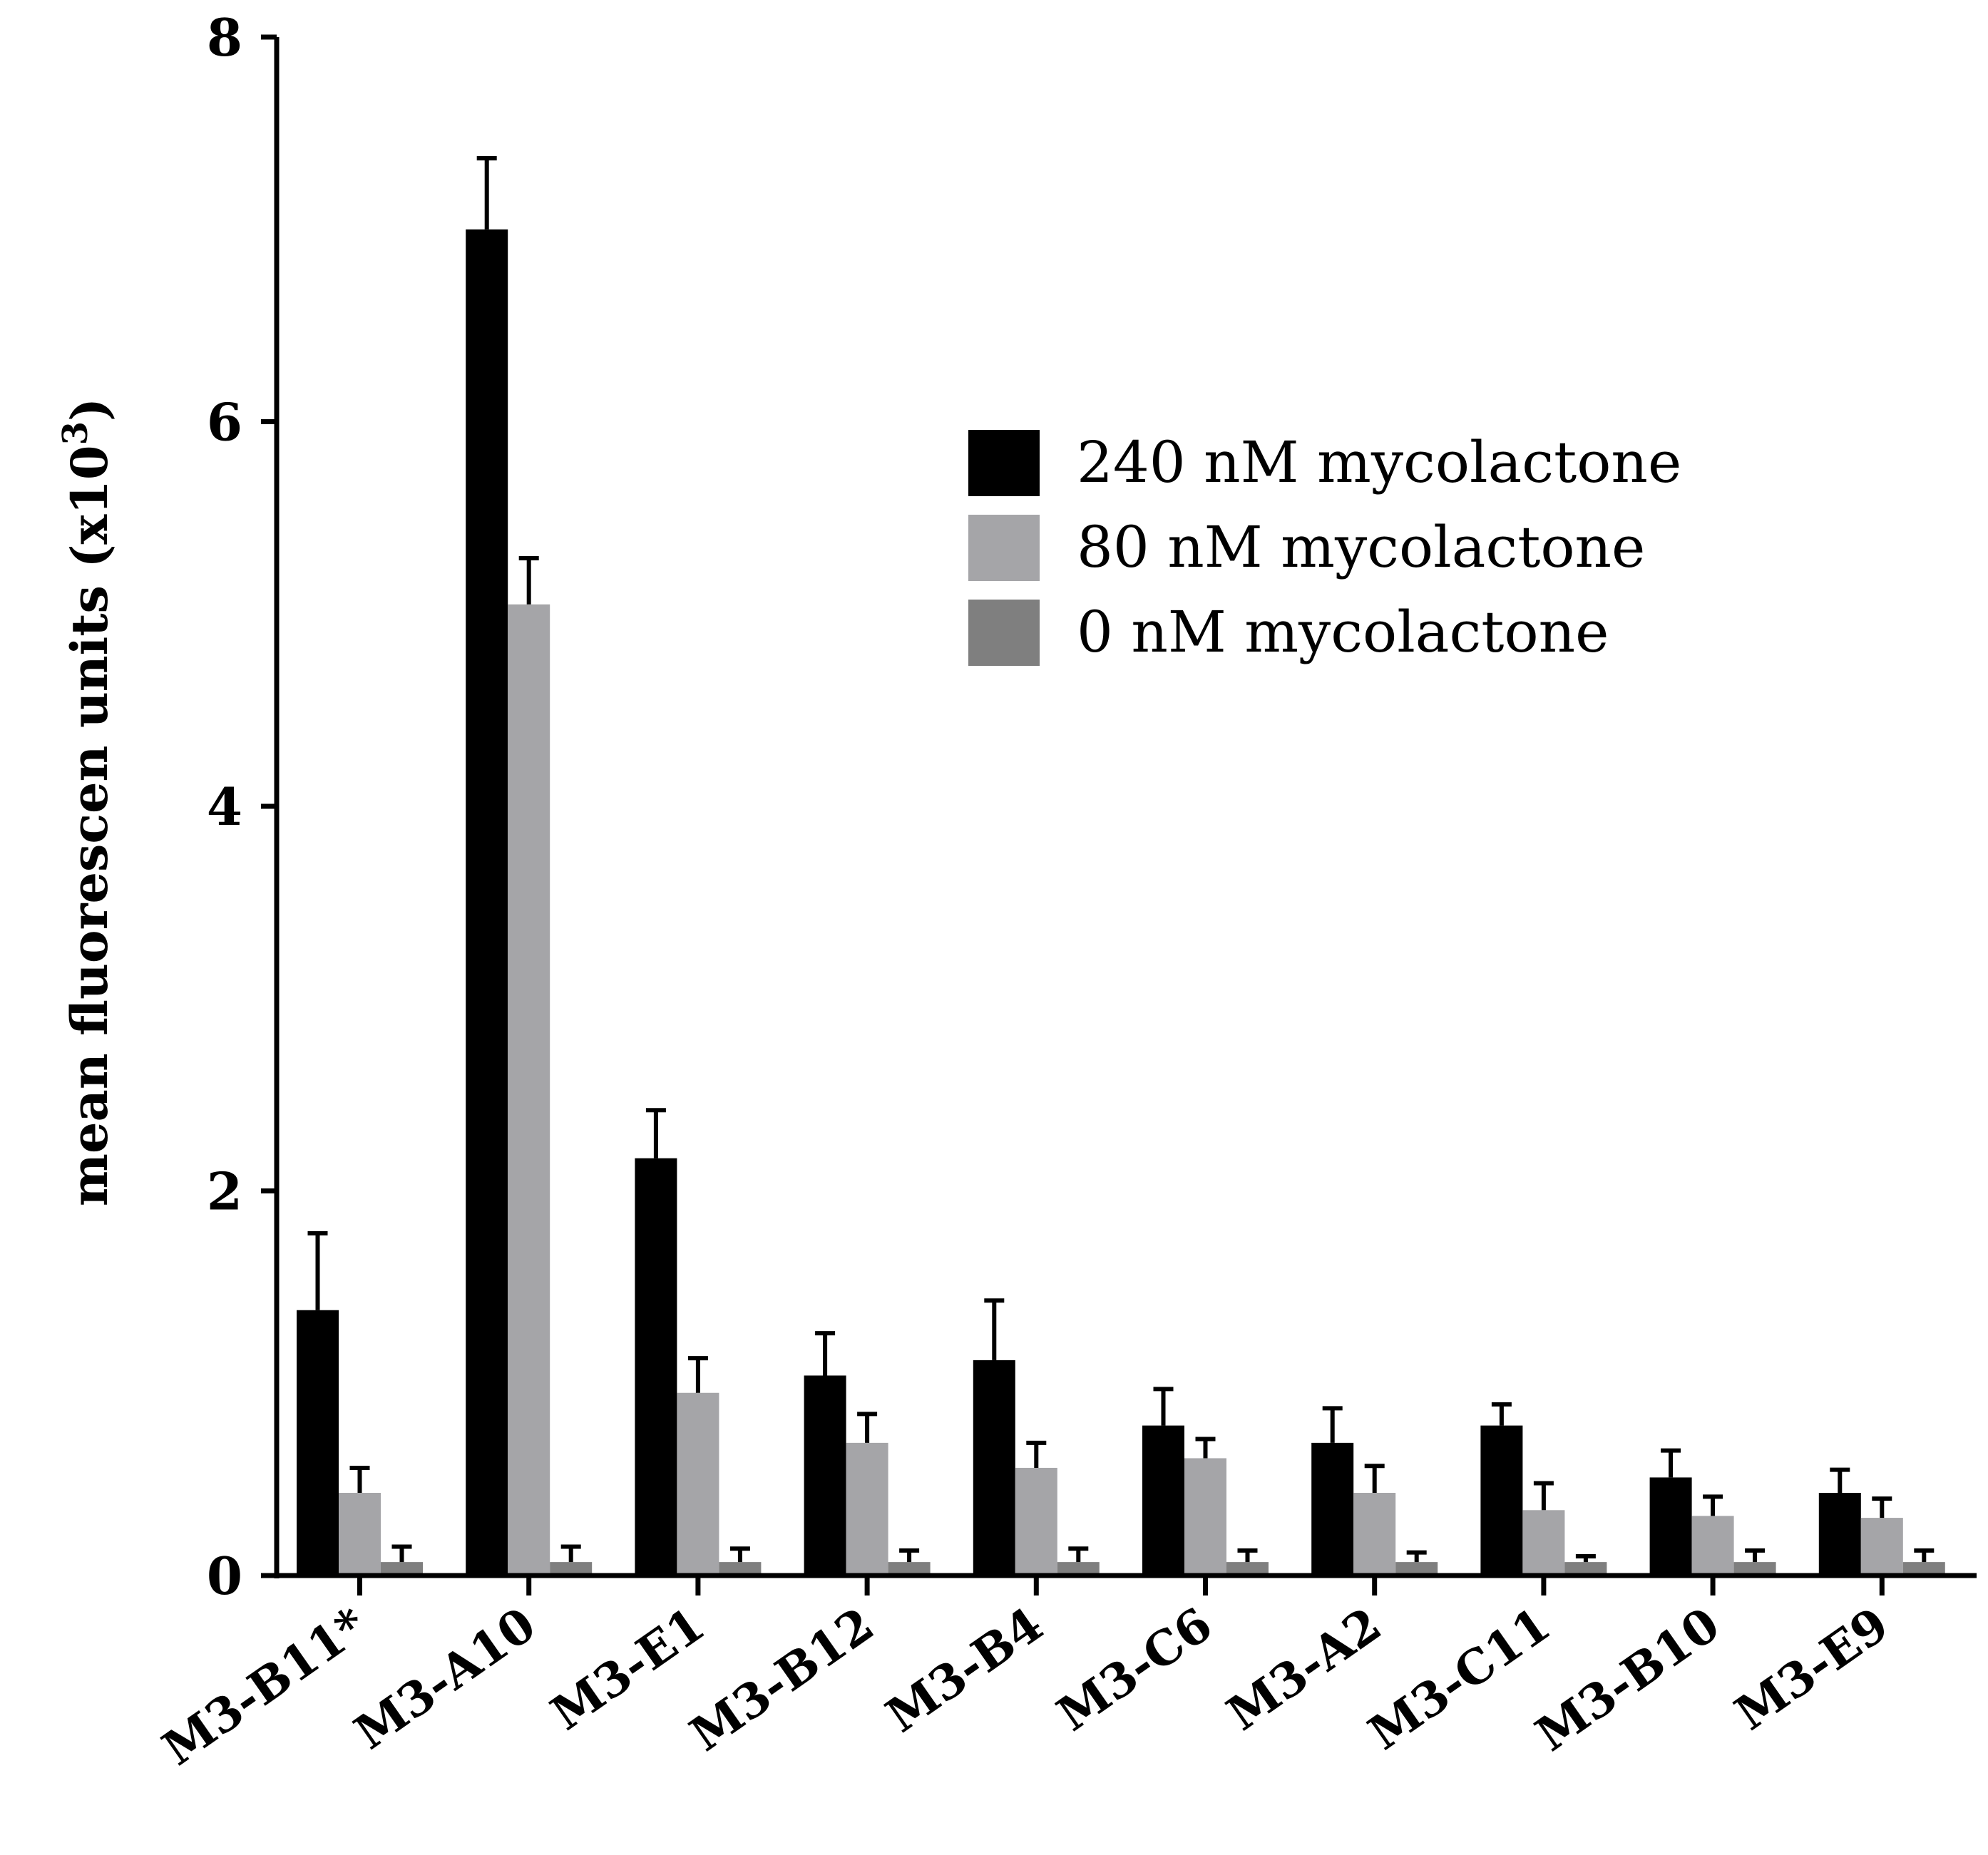 This screenshot has height=1855, width=1988. I want to click on x-category-label: M3-B12, so click(782, 1679).